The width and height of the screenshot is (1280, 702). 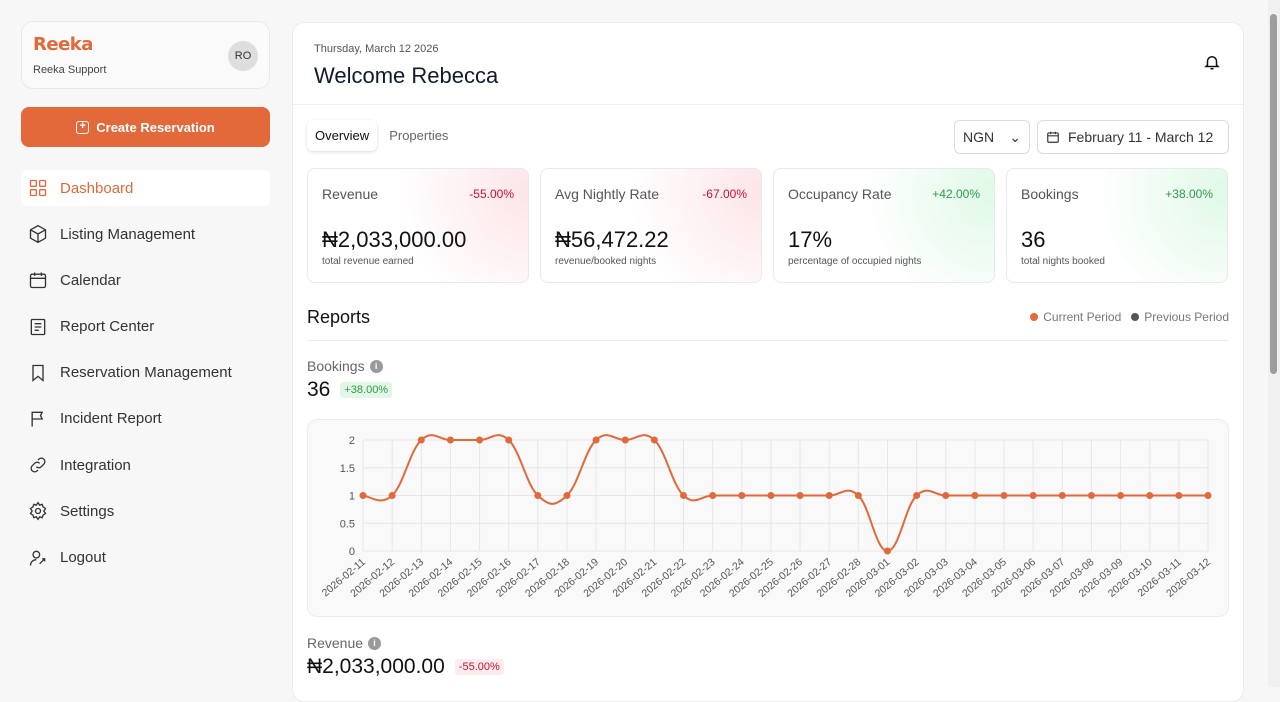 What do you see at coordinates (350, 194) in the screenshot?
I see `kpi-title: Revenue` at bounding box center [350, 194].